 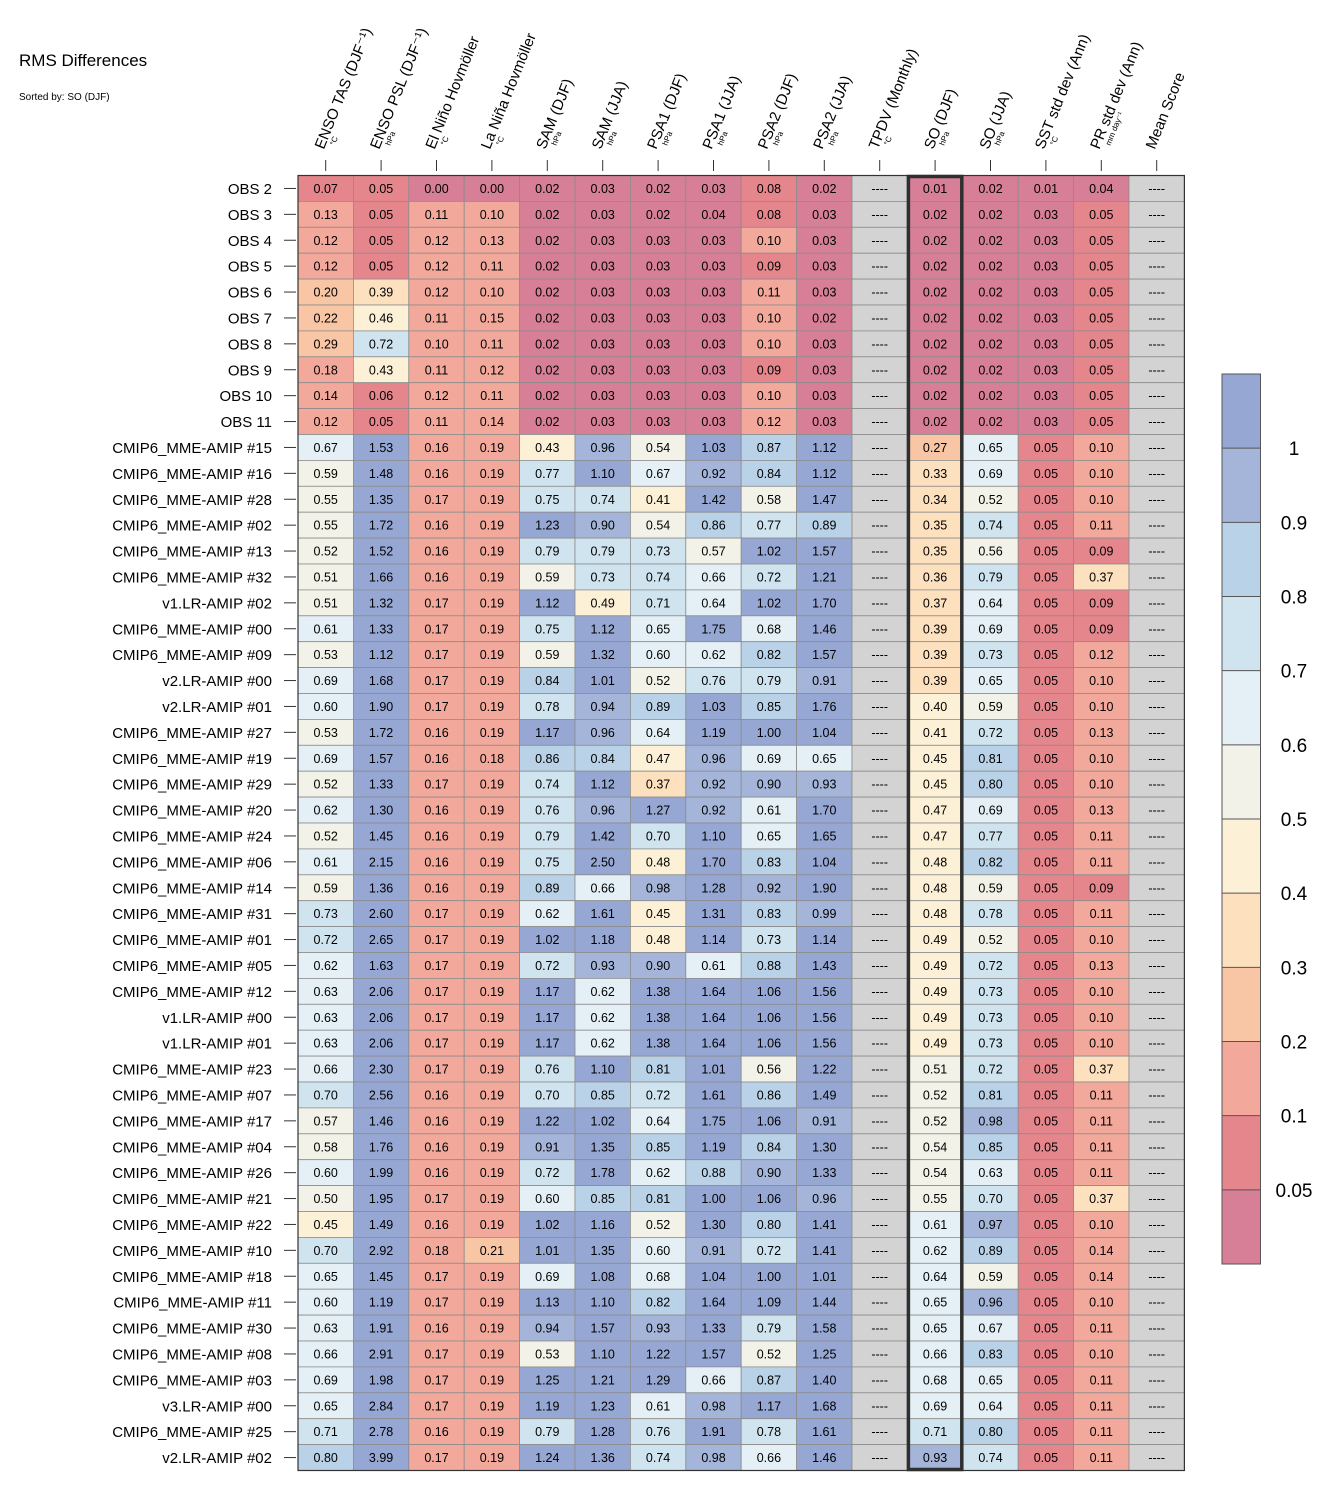 What do you see at coordinates (990, 655) in the screenshot?
I see `cell-value: 0.73` at bounding box center [990, 655].